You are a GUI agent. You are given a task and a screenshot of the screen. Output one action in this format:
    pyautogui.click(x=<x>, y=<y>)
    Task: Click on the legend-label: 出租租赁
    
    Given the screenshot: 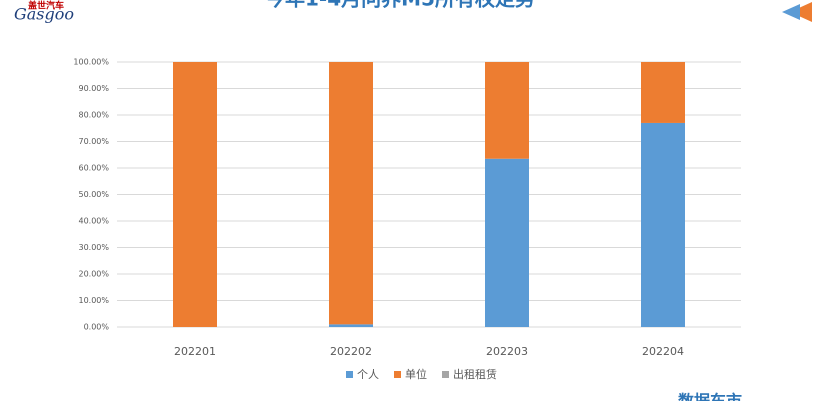 What is the action you would take?
    pyautogui.click(x=475, y=374)
    